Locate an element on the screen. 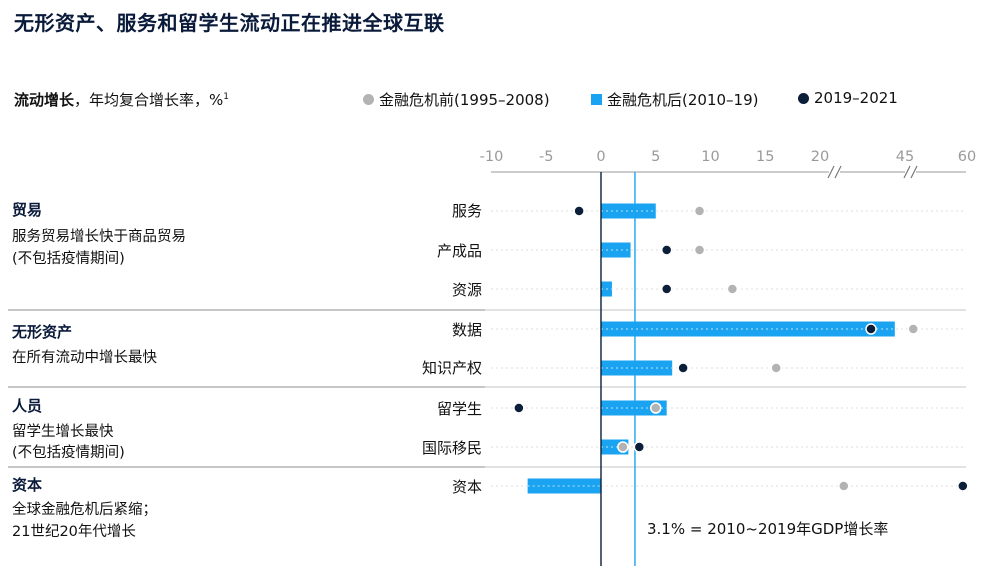 The image size is (1000, 584). grey-dot-icon is located at coordinates (368, 99).